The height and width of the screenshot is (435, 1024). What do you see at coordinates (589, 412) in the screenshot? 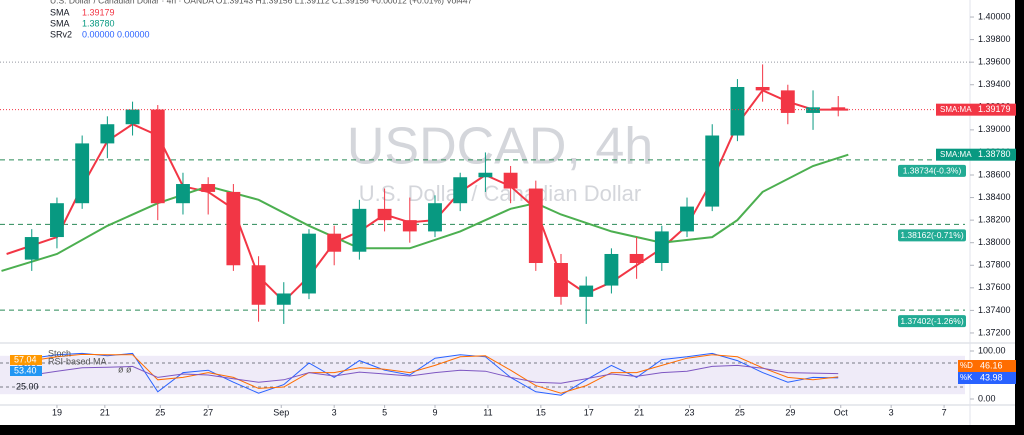
I see `x-tick-label: 17` at bounding box center [589, 412].